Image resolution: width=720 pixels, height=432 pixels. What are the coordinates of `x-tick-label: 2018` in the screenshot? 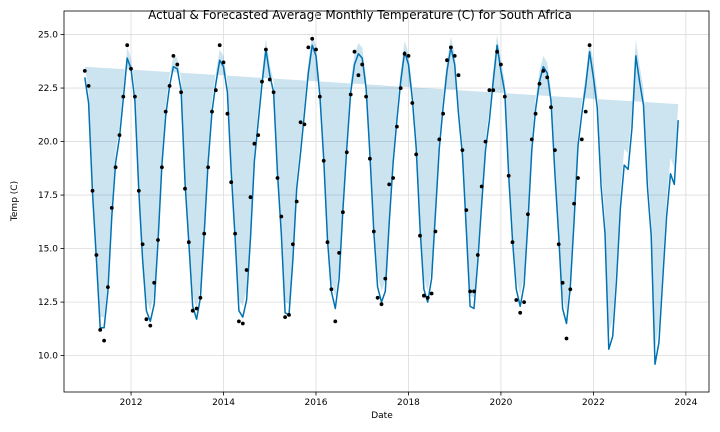 It's located at (408, 403).